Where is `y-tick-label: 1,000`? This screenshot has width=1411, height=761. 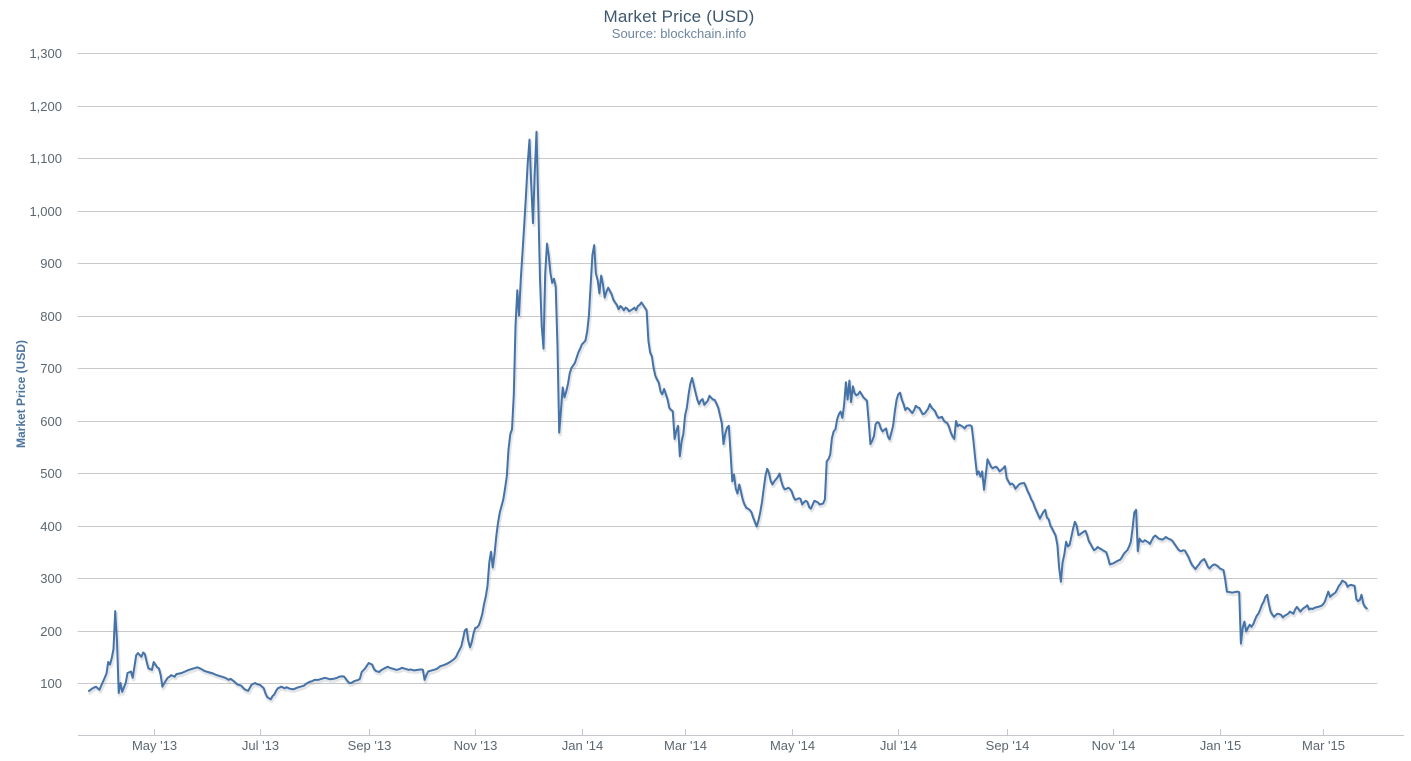 y-tick-label: 1,000 is located at coordinates (45, 211).